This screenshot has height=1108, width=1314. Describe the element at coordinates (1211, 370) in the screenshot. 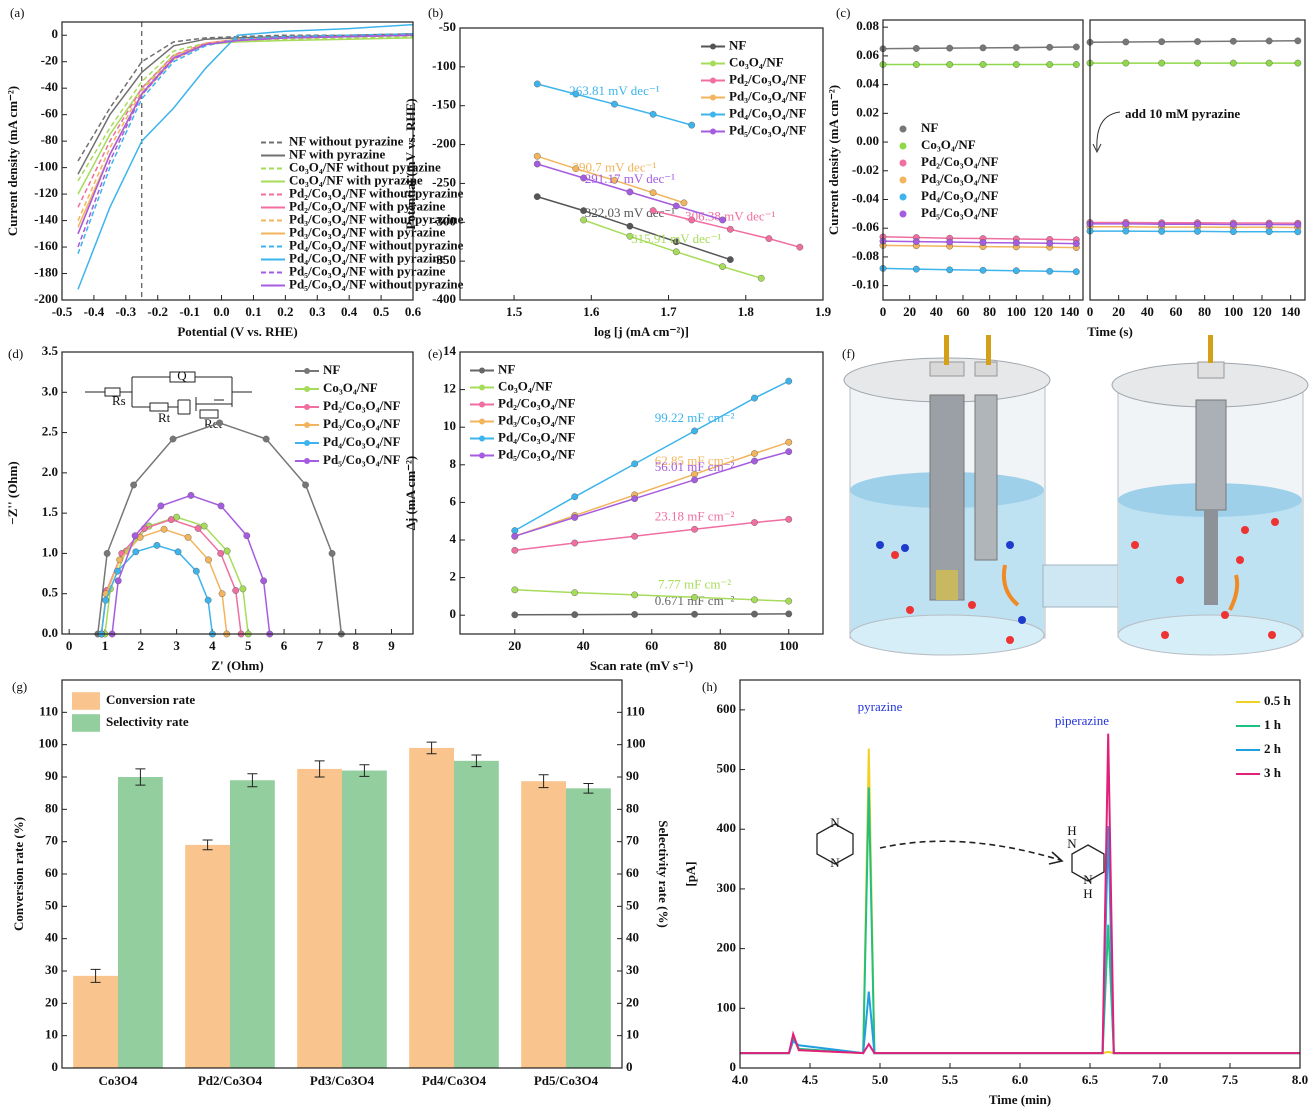

I see `holder` at that location.